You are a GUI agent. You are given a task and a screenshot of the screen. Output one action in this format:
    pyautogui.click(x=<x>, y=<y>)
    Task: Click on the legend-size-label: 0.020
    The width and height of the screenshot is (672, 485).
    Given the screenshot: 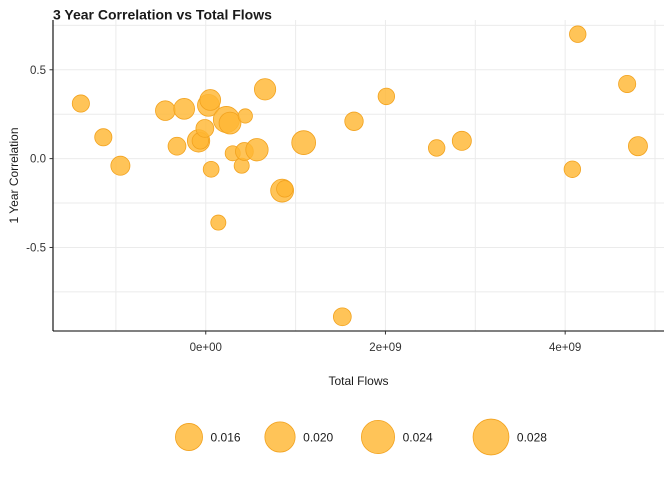 What is the action you would take?
    pyautogui.click(x=318, y=438)
    